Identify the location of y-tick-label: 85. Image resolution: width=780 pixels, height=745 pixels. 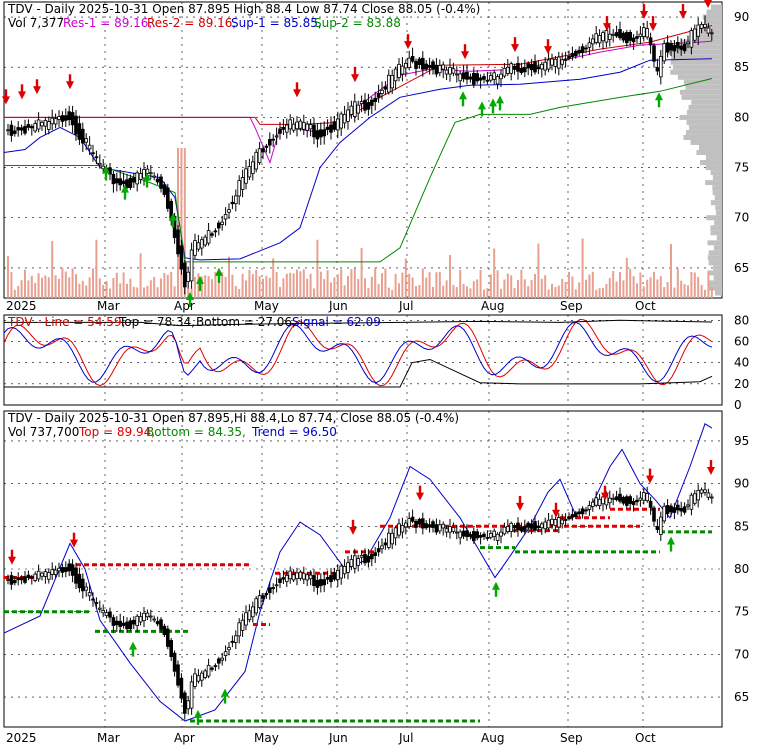
(741, 67).